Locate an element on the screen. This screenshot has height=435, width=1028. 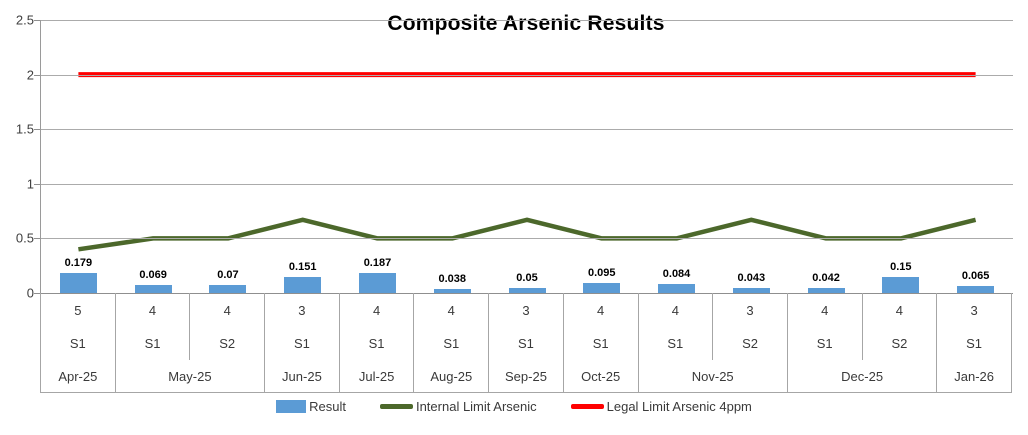
category-month-cell: Apr-25 is located at coordinates (78, 376).